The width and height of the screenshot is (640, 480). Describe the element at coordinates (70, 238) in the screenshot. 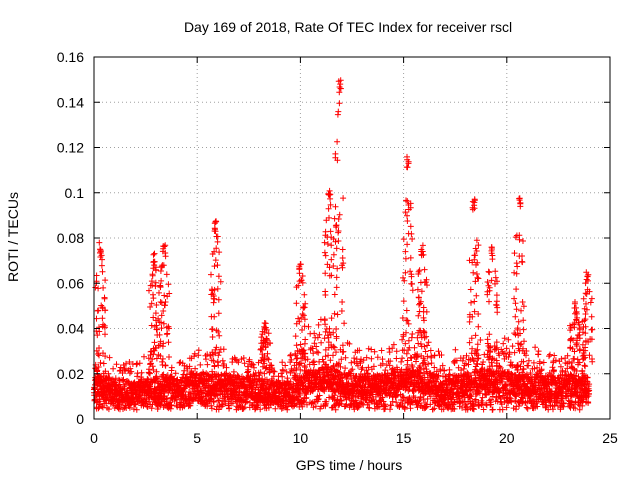

I see `y-tick-label: 0.08` at that location.